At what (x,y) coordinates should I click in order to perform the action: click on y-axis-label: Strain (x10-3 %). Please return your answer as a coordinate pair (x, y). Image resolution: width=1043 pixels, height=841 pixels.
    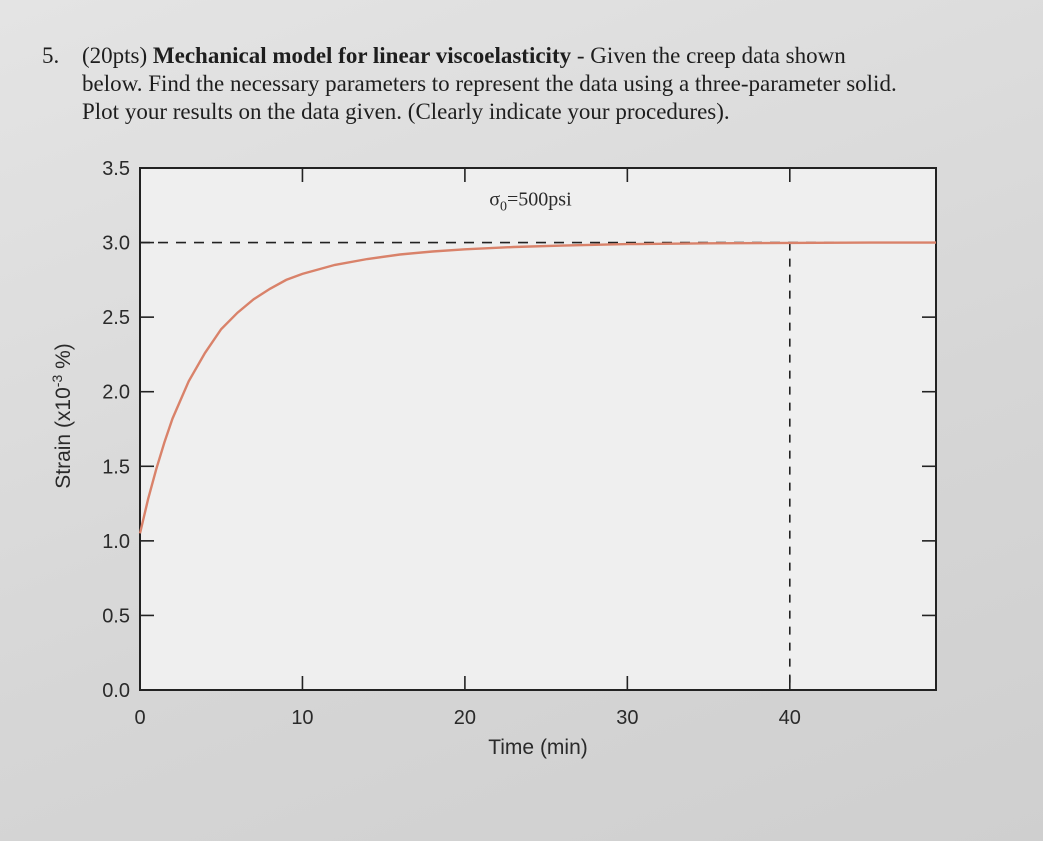
    Looking at the image, I should click on (62, 416).